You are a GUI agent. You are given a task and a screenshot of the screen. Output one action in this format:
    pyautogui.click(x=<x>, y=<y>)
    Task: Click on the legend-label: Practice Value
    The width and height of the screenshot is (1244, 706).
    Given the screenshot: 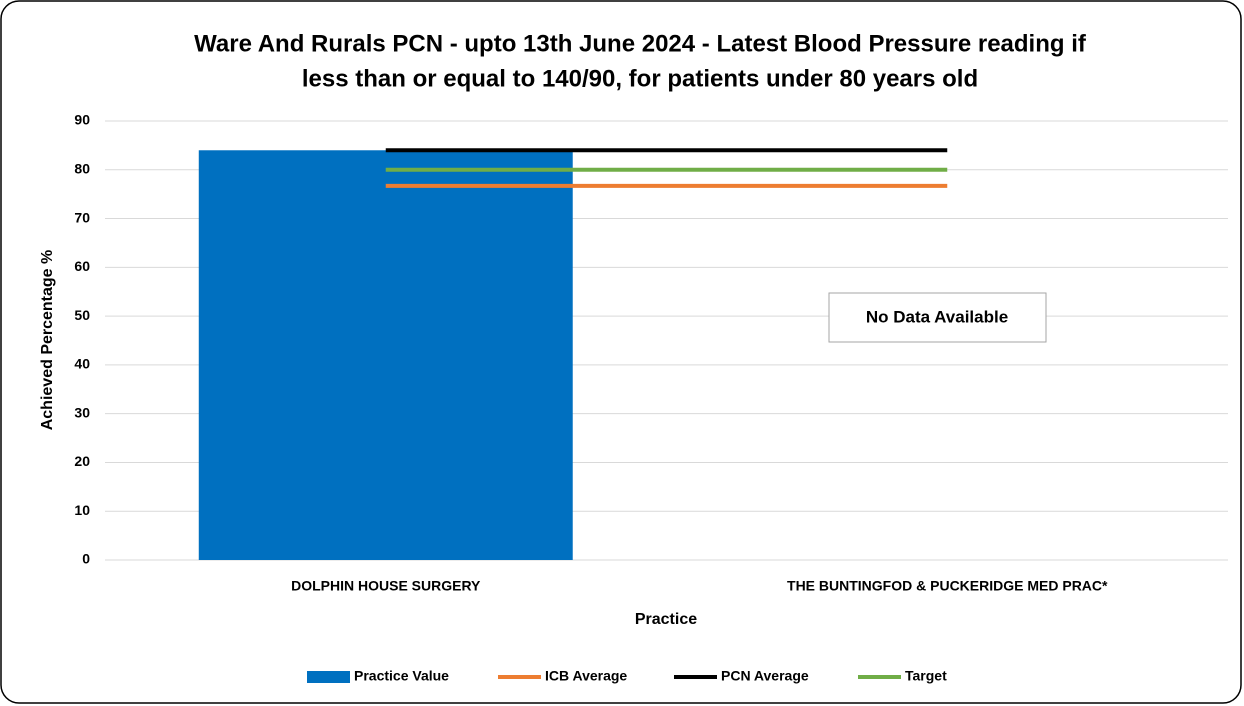 What is the action you would take?
    pyautogui.click(x=401, y=676)
    